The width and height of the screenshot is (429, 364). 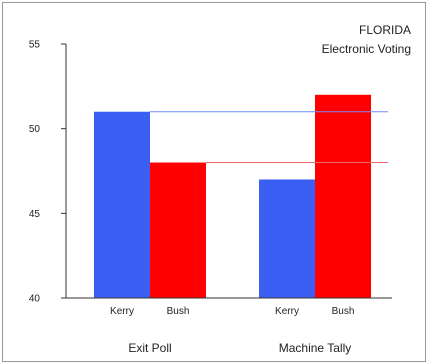 What do you see at coordinates (366, 49) in the screenshot?
I see `chart-title-line-2: Electronic Voting` at bounding box center [366, 49].